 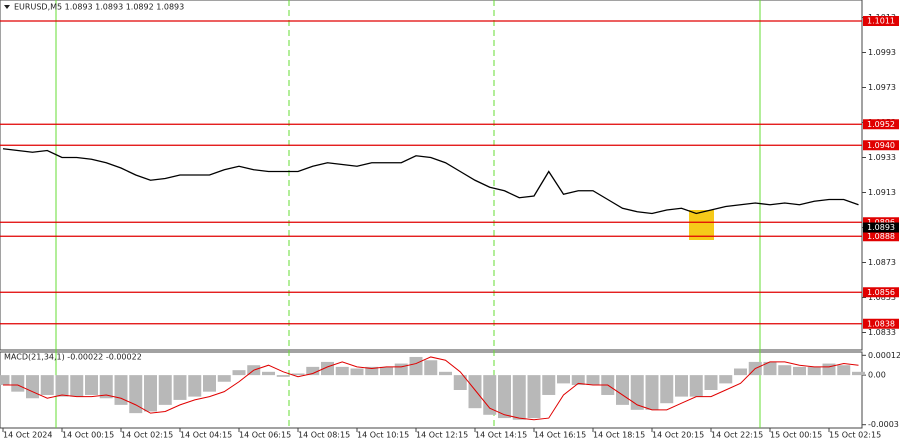 I want to click on level-label: 1.1011, so click(x=881, y=21).